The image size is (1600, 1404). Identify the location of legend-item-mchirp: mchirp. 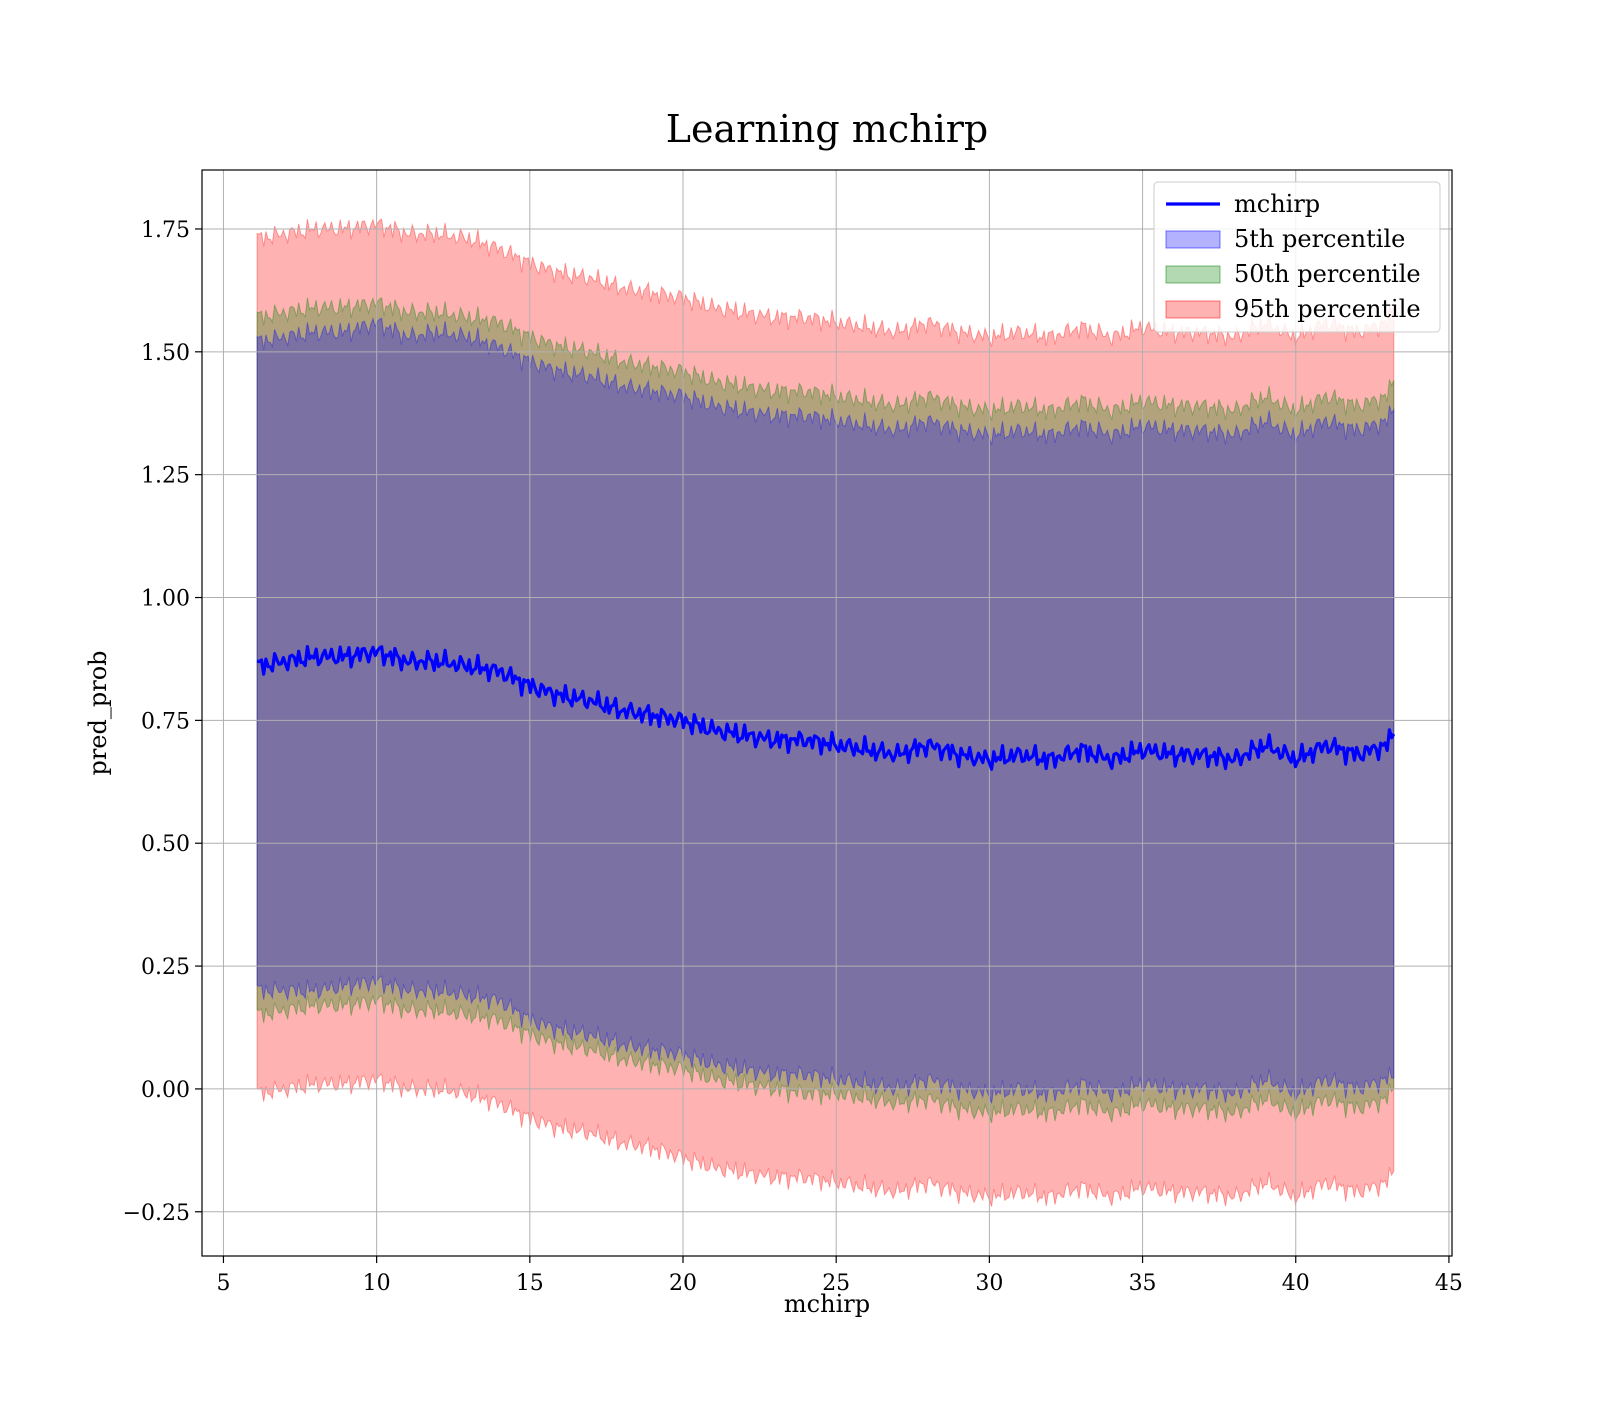
(1243, 204).